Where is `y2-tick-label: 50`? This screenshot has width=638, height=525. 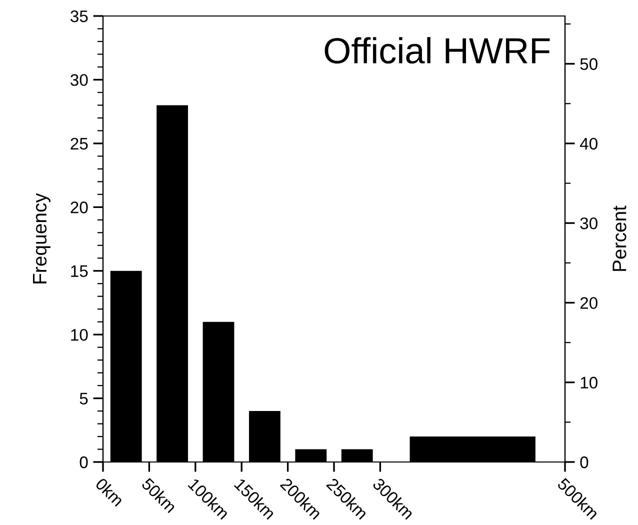 y2-tick-label: 50 is located at coordinates (589, 64).